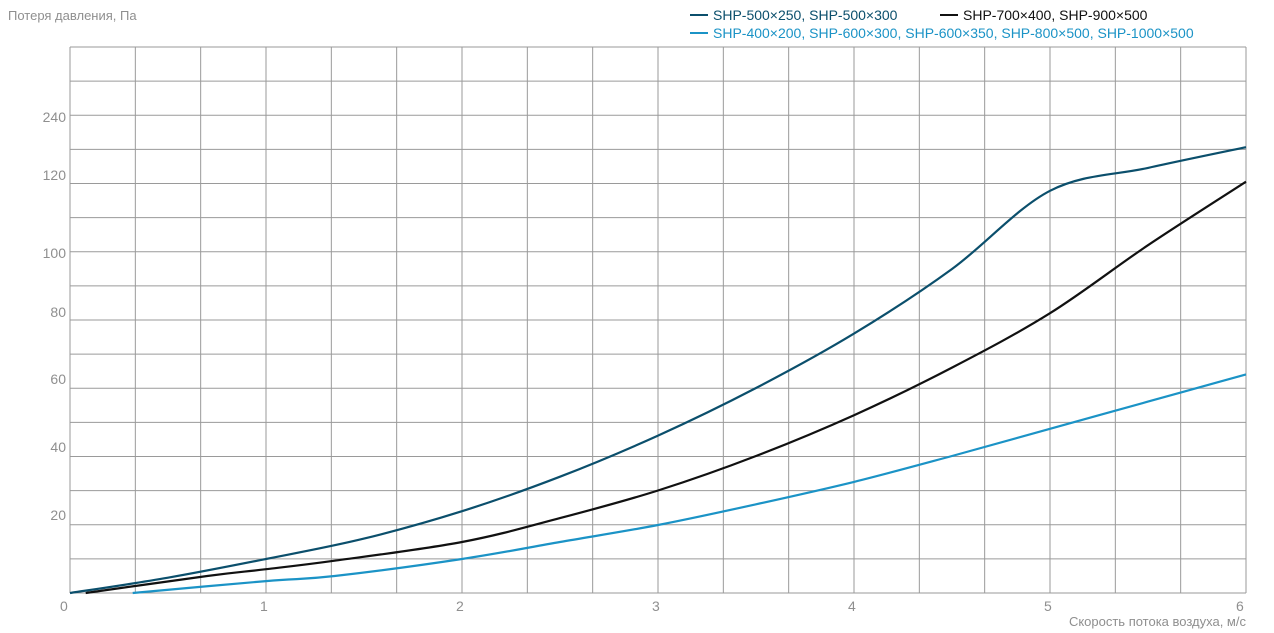  I want to click on y-tick-label: 60, so click(58, 379).